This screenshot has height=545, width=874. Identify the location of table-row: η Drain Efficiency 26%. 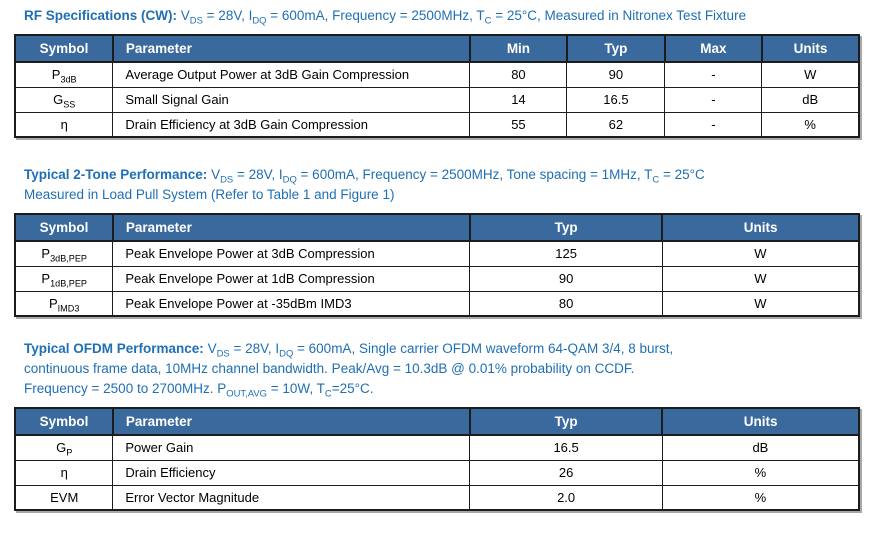
(437, 472).